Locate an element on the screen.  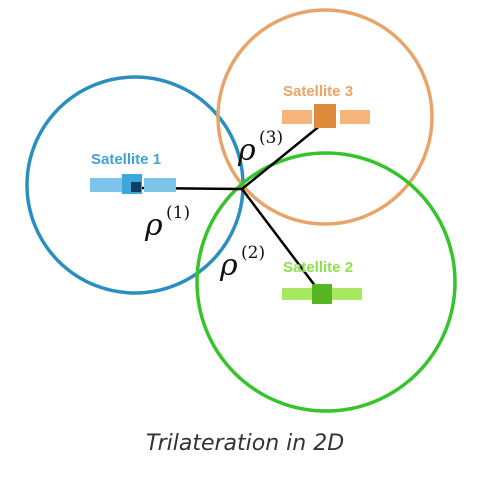
satellite-3: Satellite 3 is located at coordinates (326, 105).